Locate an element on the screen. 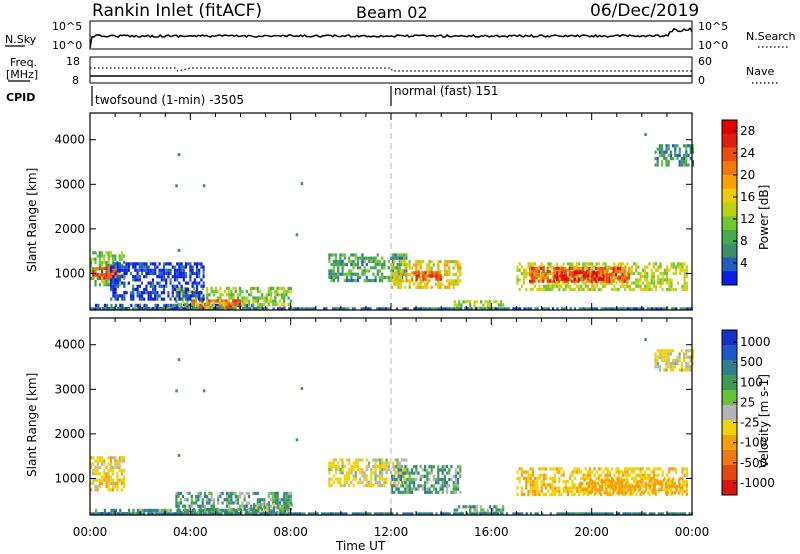  freq-unit-label: [MHz] is located at coordinates (22, 74).